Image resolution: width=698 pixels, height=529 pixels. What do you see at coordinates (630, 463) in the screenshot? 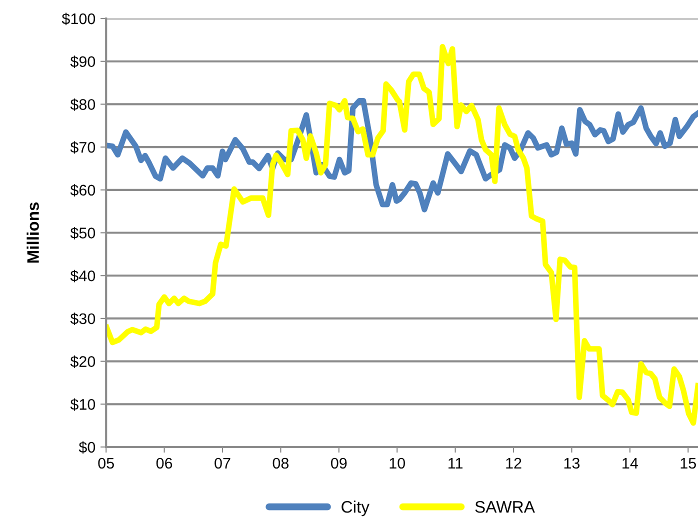
I see `x-tick-label: 14` at bounding box center [630, 463].